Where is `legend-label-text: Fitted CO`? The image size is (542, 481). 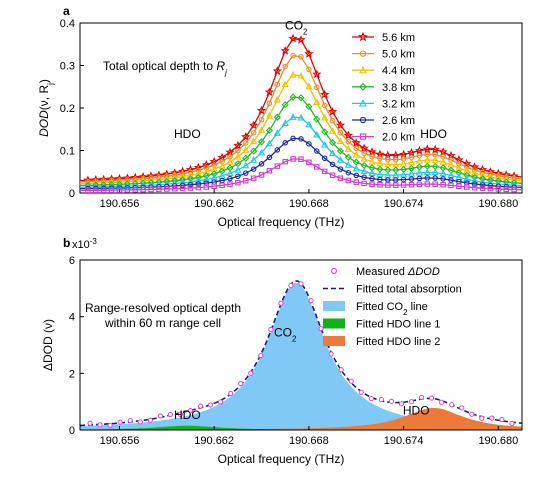
legend-label-text: Fitted CO is located at coordinates (380, 307).